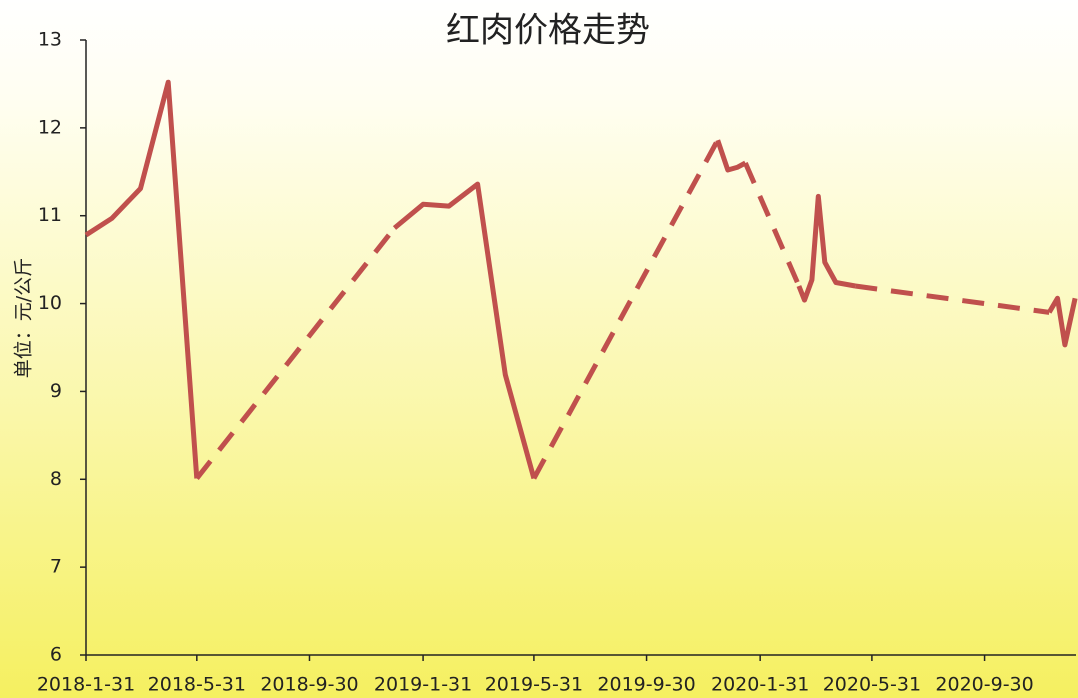 The width and height of the screenshot is (1078, 698). What do you see at coordinates (548, 31) in the screenshot?
I see `chart-title: 红肉价格走势` at bounding box center [548, 31].